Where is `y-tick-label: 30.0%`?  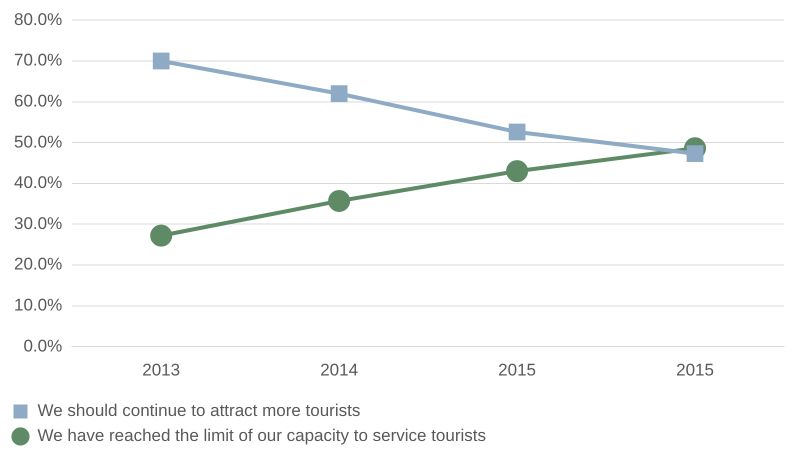
y-tick-label: 30.0% is located at coordinates (38, 223).